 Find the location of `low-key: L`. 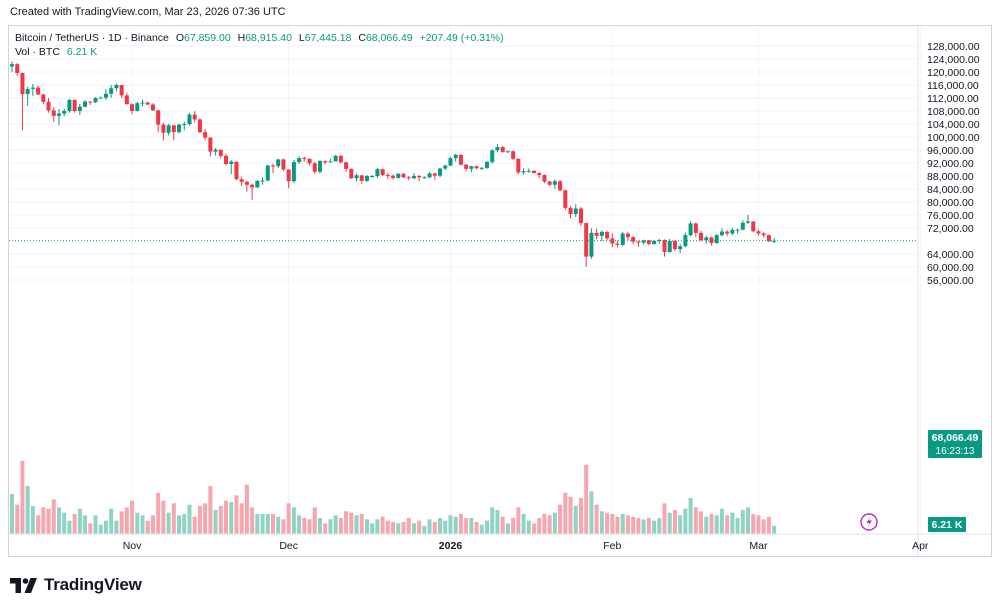

low-key: L is located at coordinates (301, 38).